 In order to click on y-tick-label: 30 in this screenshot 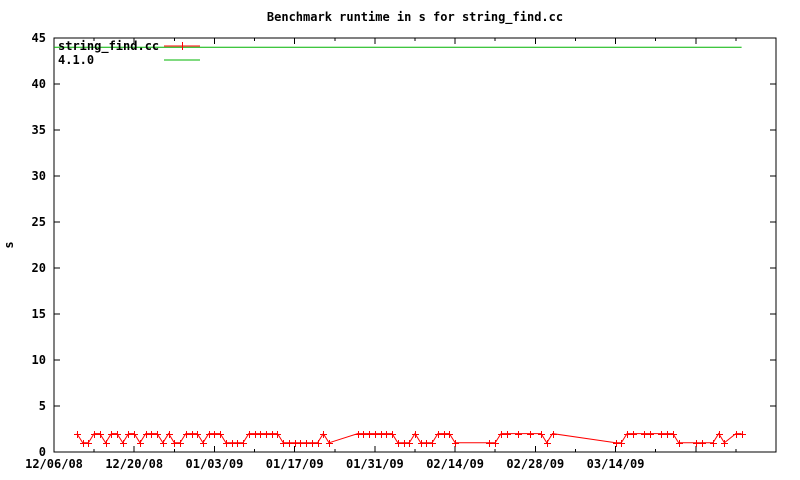, I will do `click(39, 176)`.